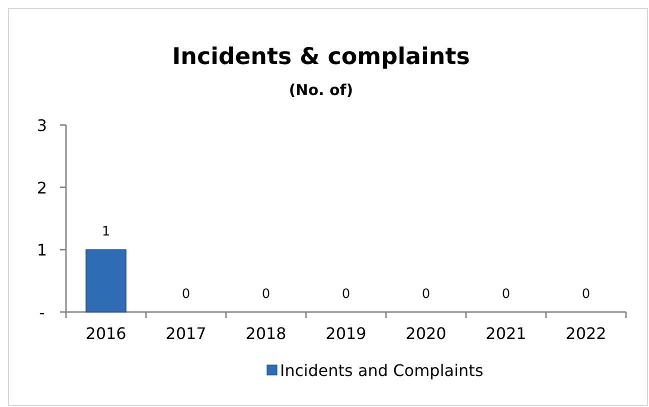 The width and height of the screenshot is (649, 407). I want to click on x-tick-label: 2021, so click(506, 333).